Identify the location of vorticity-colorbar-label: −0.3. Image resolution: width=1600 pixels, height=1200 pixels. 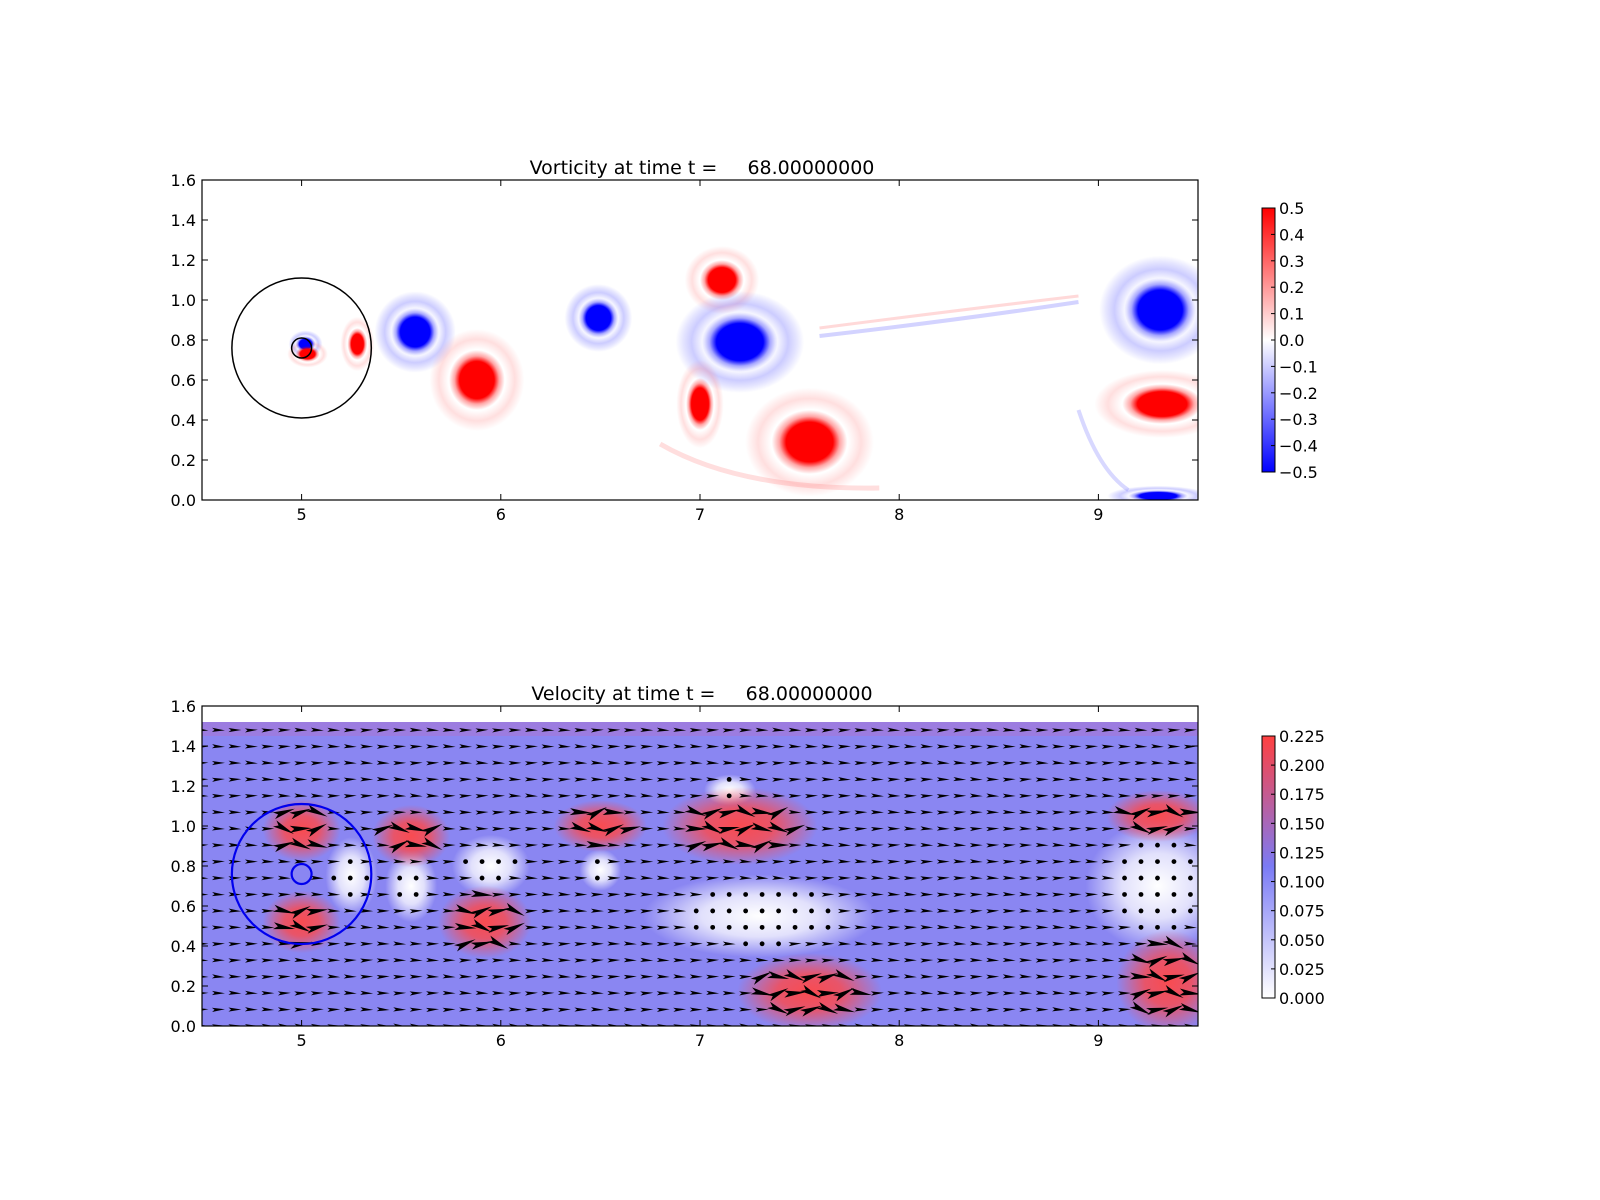
(1298, 419).